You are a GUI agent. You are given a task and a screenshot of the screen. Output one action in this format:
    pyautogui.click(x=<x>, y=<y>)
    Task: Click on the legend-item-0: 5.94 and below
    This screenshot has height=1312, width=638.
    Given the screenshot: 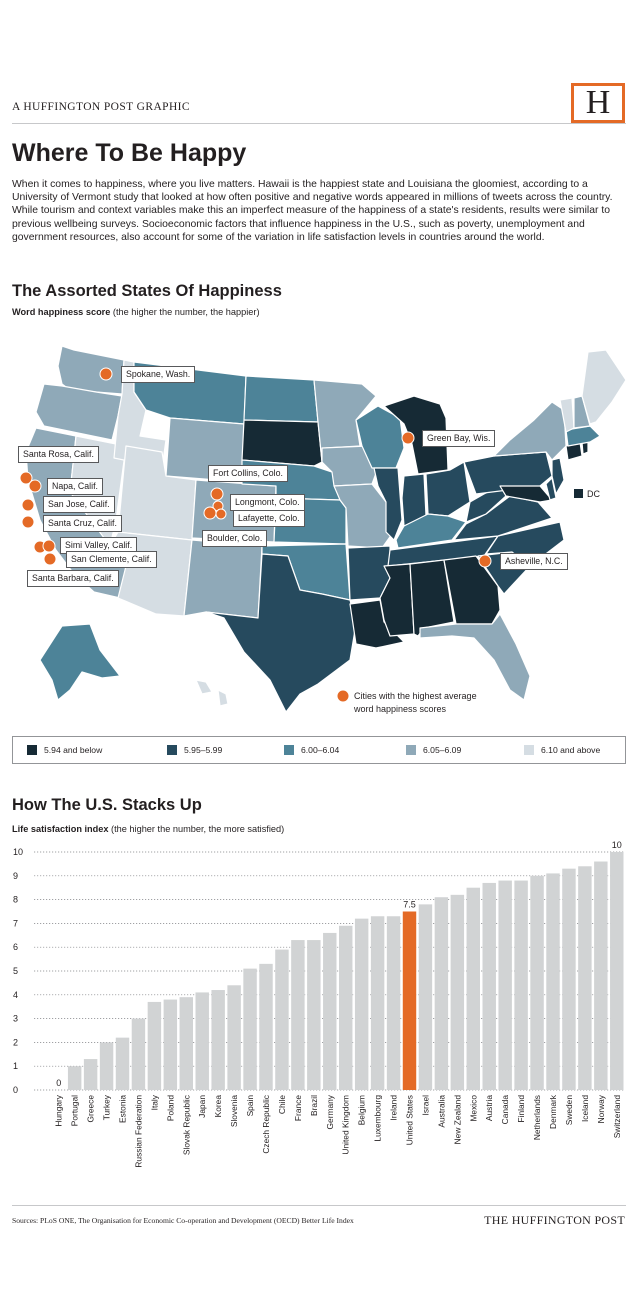 What is the action you would take?
    pyautogui.click(x=64, y=750)
    